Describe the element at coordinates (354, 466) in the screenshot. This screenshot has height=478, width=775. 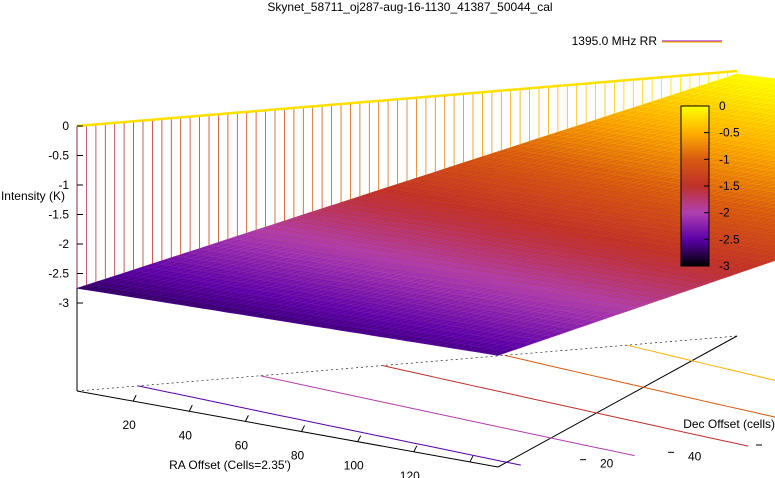
I see `x-tick-label: 100` at that location.